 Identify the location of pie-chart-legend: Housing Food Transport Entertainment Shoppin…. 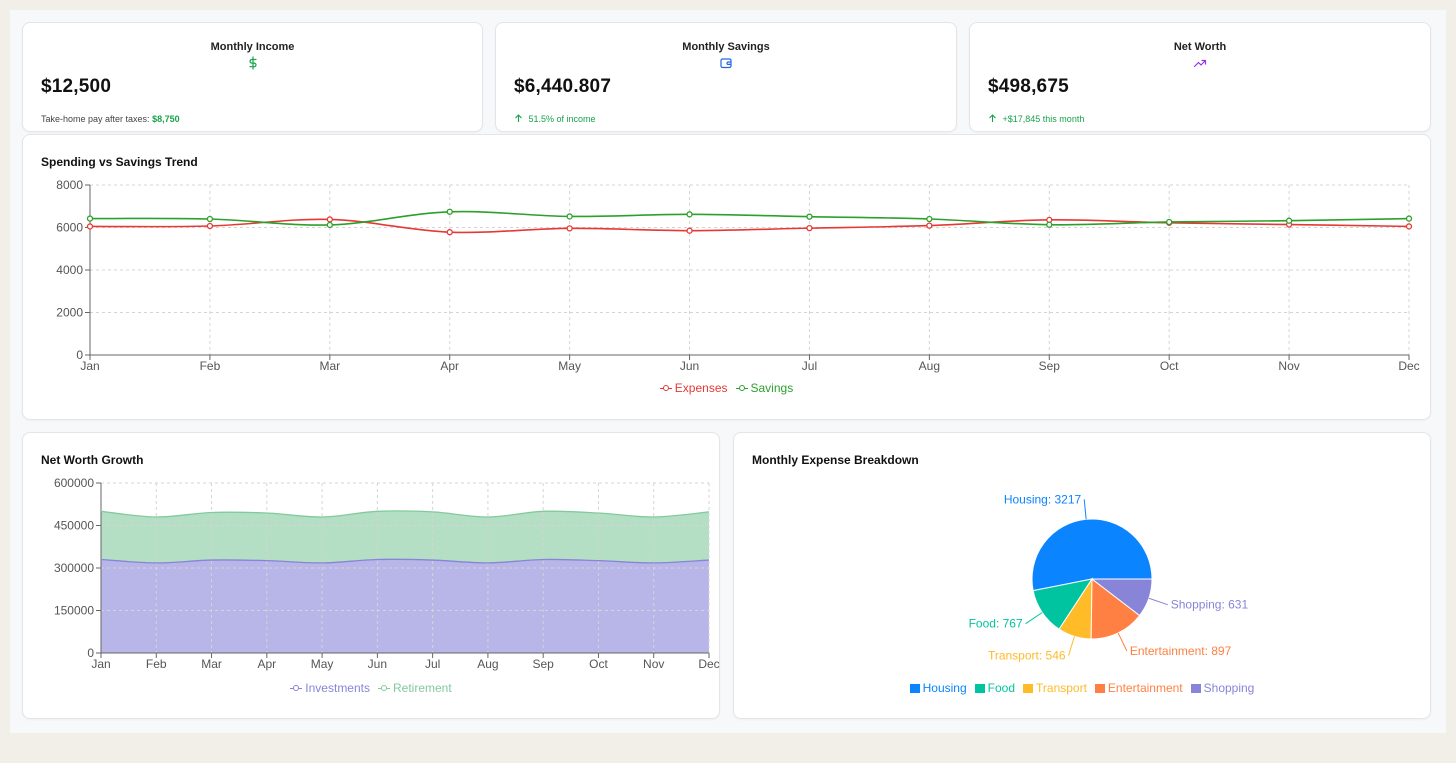
(1082, 688).